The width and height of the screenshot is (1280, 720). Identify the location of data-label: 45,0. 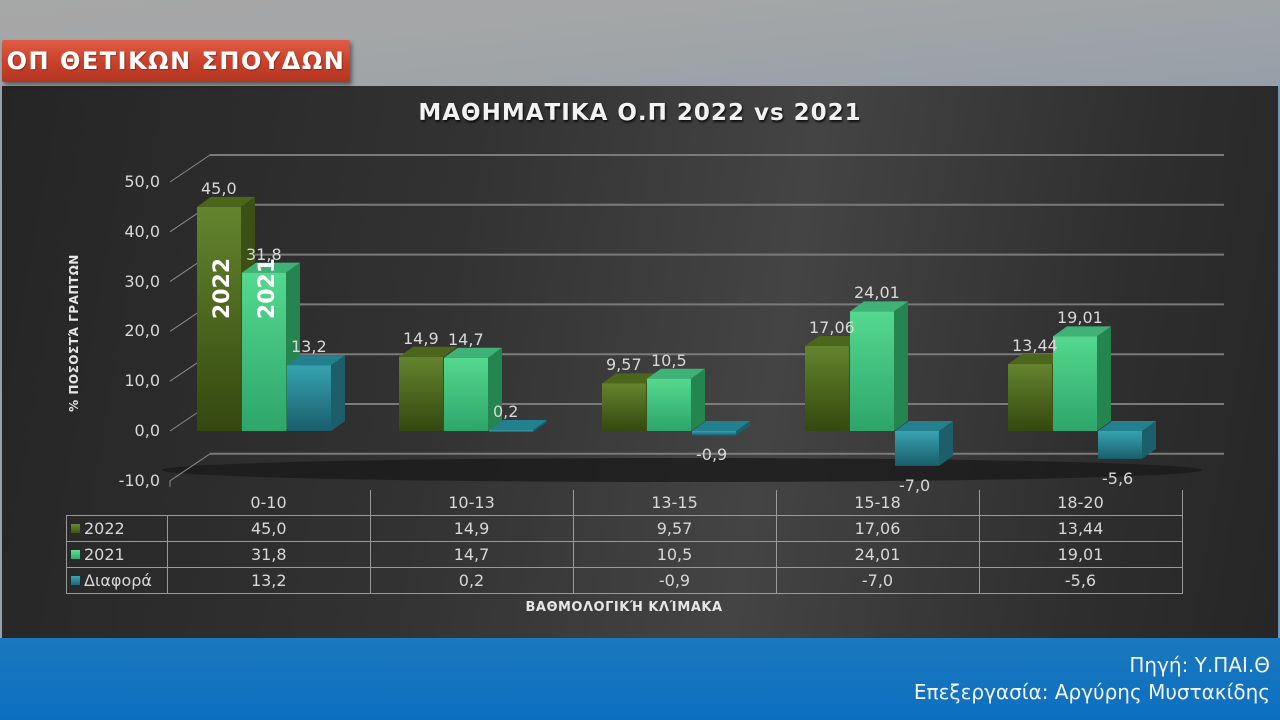
(219, 188).